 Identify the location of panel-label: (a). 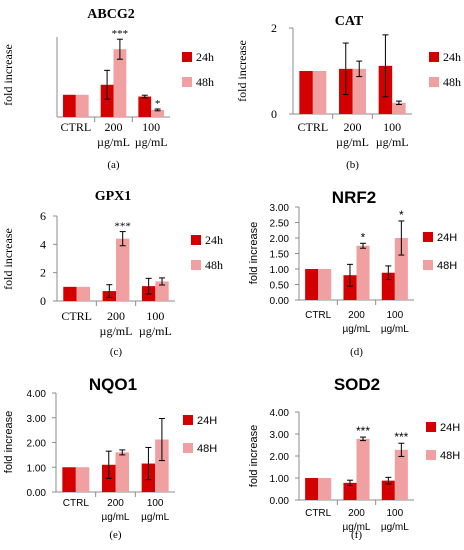
(113, 165).